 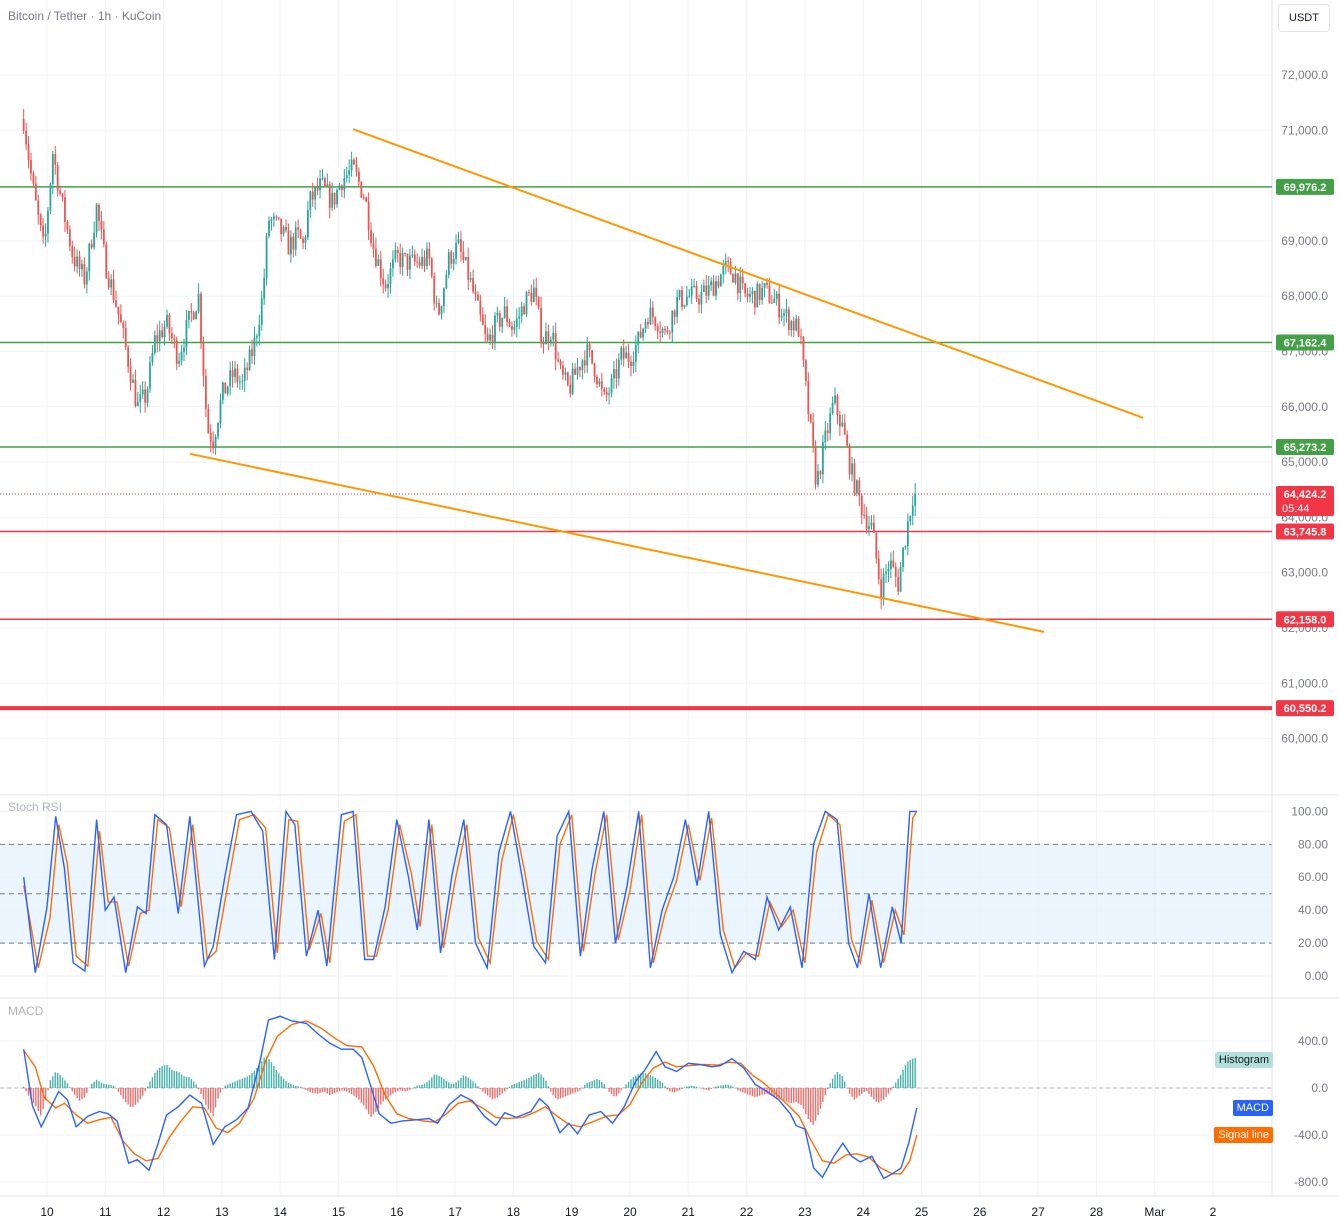 What do you see at coordinates (1313, 1041) in the screenshot?
I see `macd-axis-tick-label: 400.0` at bounding box center [1313, 1041].